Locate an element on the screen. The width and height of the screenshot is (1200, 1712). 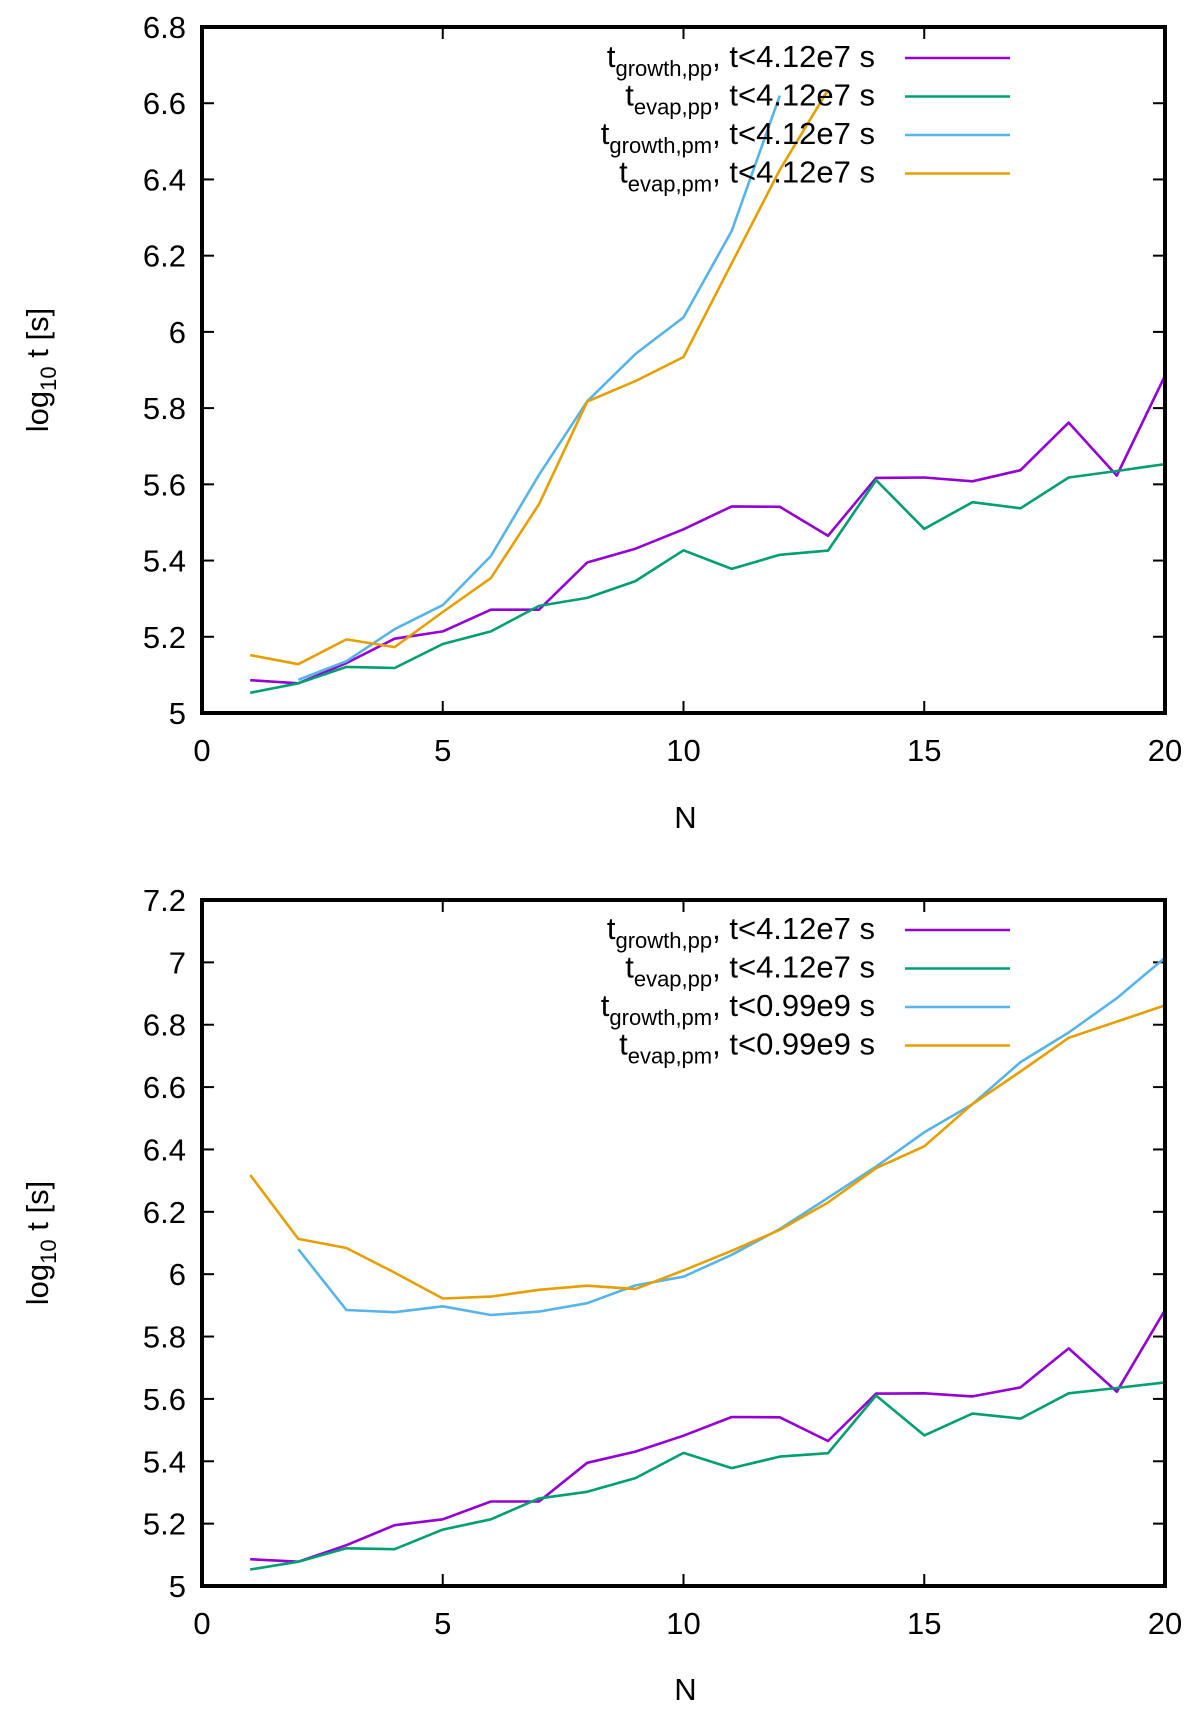
legend-entry: tevap,pm, t<0.99e9 s is located at coordinates (747, 1048).